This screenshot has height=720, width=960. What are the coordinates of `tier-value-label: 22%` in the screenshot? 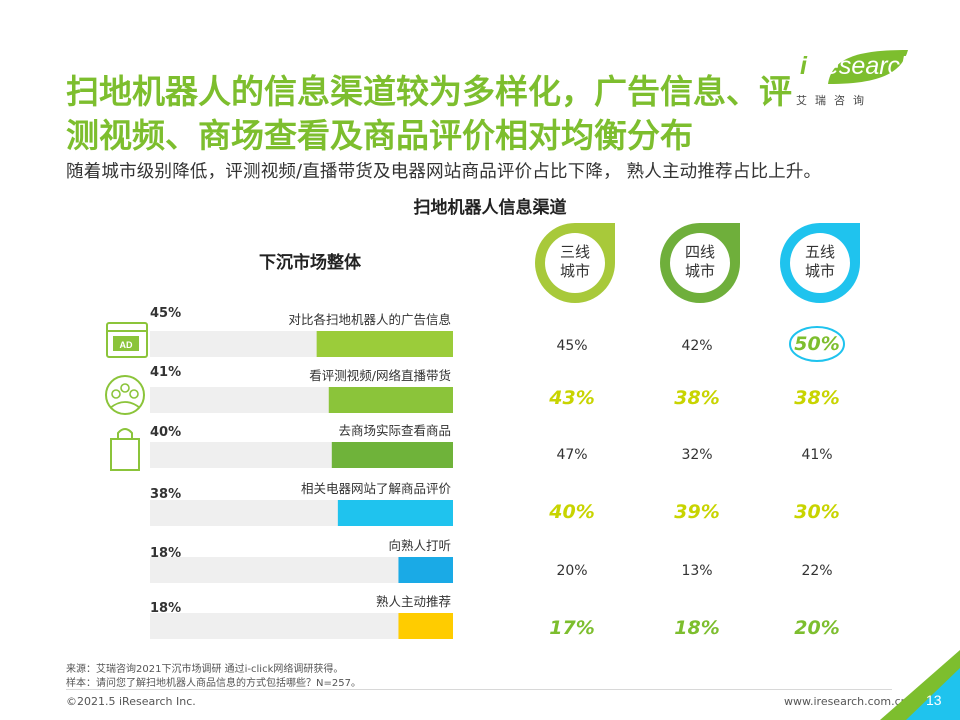 It's located at (816, 571).